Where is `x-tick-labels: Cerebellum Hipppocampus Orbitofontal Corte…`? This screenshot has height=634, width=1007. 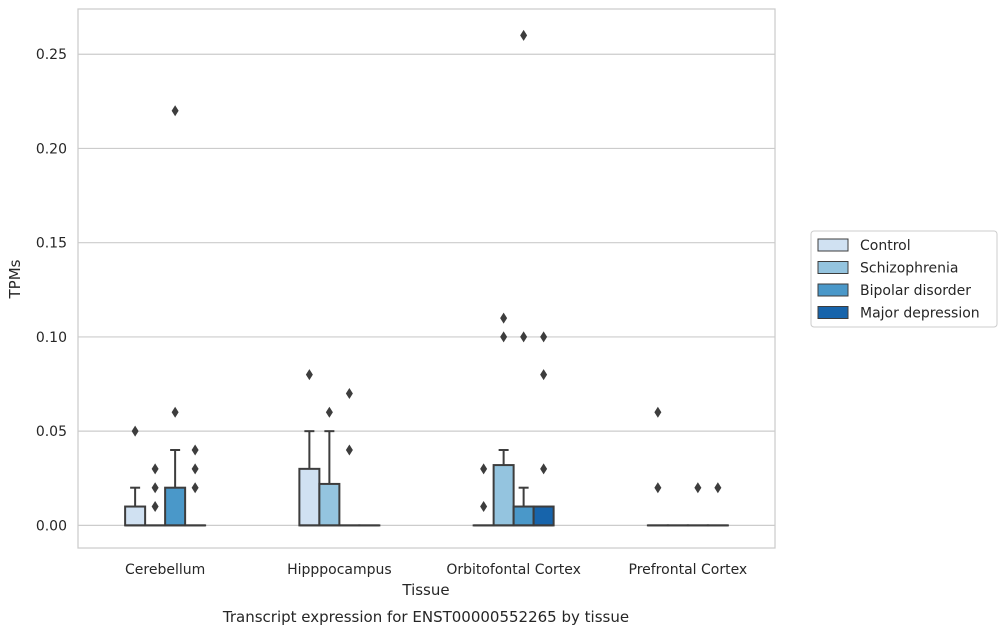
x-tick-labels: Cerebellum Hipppocampus Orbitofontal Corte… is located at coordinates (436, 570).